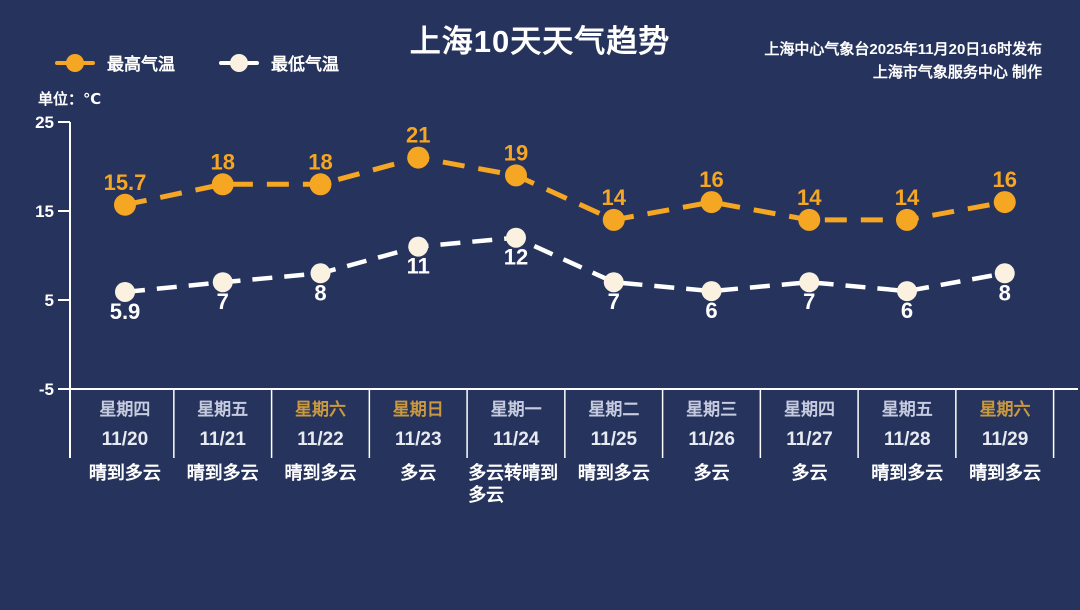  I want to click on day-column-1: 星期四 11/20 晴到多云, so click(125, 453).